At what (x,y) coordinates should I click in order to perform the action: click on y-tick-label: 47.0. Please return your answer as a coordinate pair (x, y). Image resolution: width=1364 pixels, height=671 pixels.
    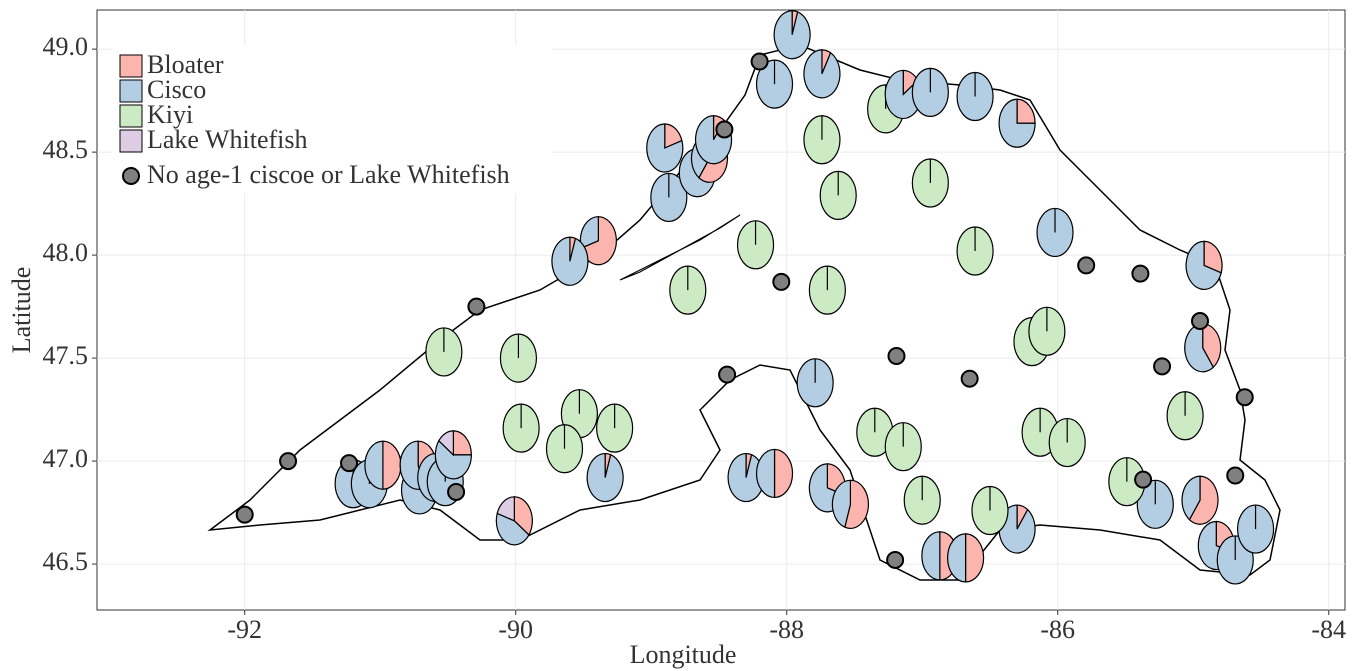
    Looking at the image, I should click on (66, 458).